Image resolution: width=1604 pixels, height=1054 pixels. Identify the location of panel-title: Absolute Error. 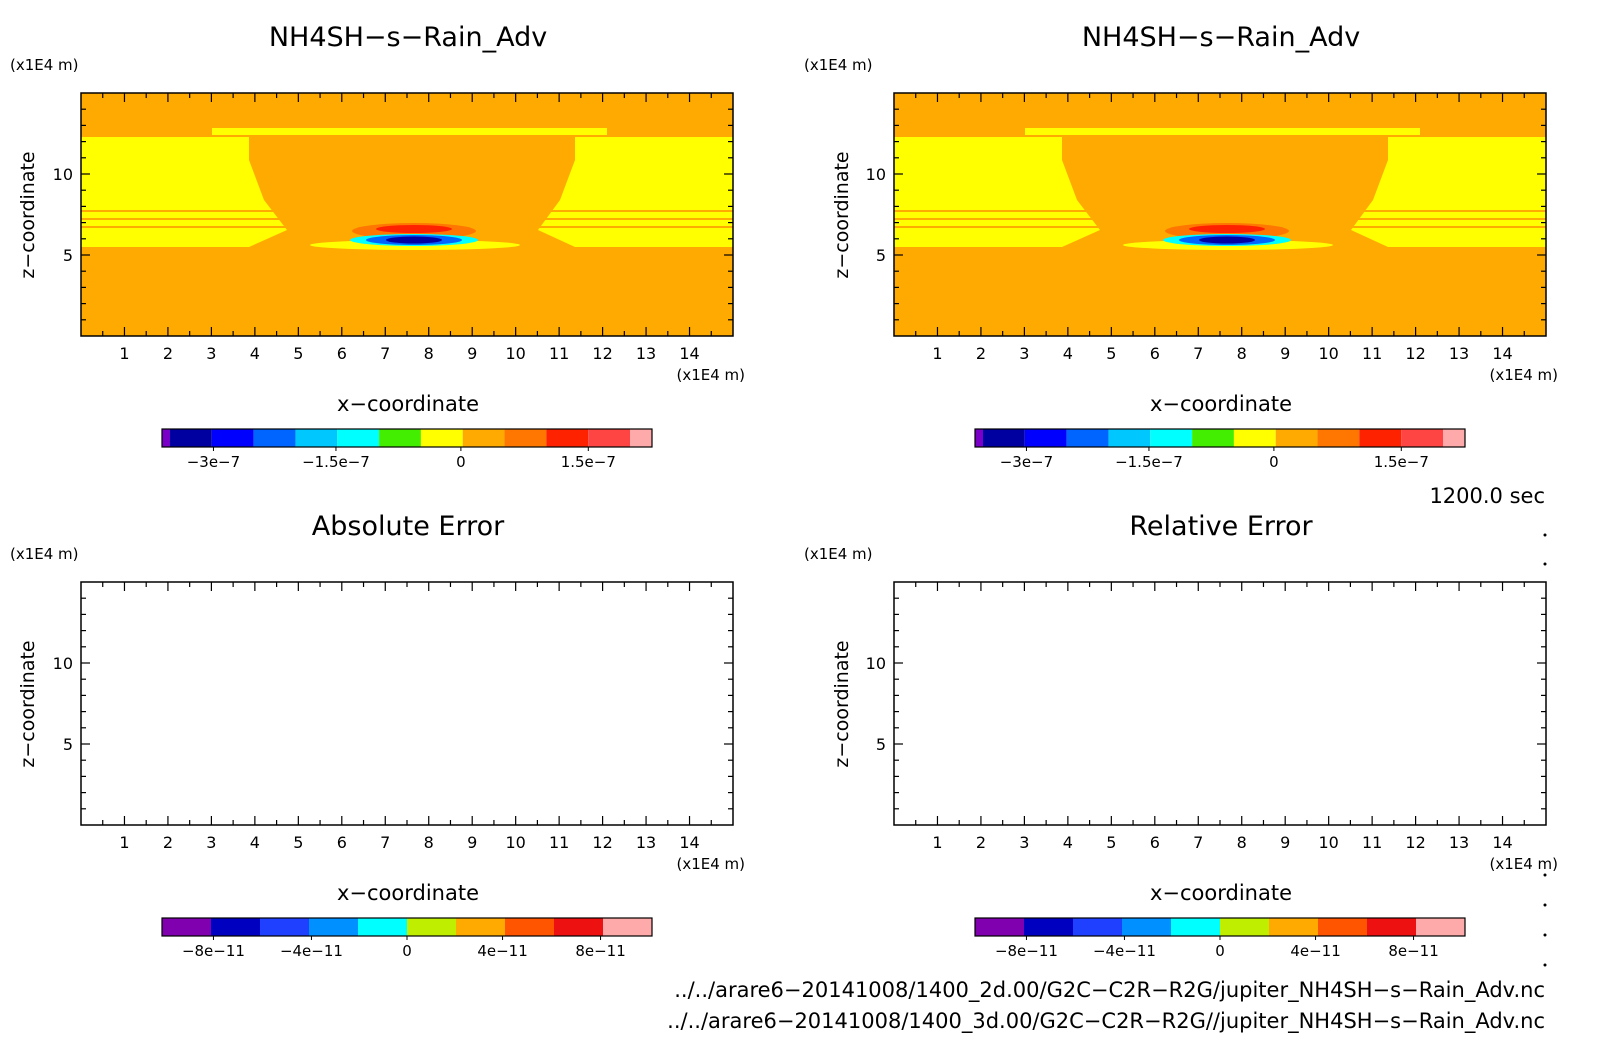
(408, 526).